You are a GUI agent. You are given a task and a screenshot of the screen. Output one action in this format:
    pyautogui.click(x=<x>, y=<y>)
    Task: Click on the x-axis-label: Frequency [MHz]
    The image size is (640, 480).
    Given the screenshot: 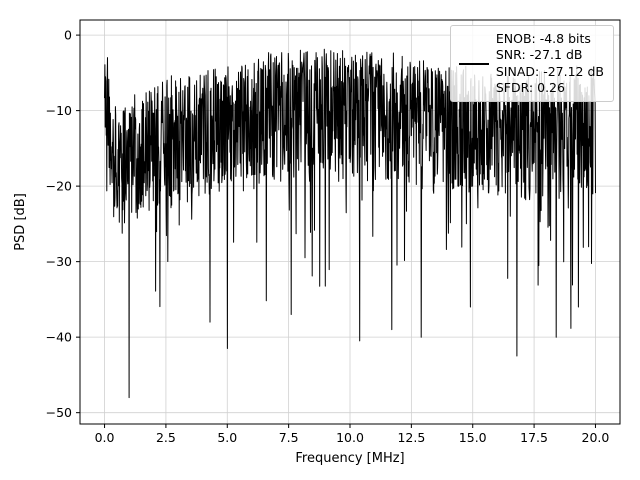 What is the action you would take?
    pyautogui.click(x=349, y=458)
    